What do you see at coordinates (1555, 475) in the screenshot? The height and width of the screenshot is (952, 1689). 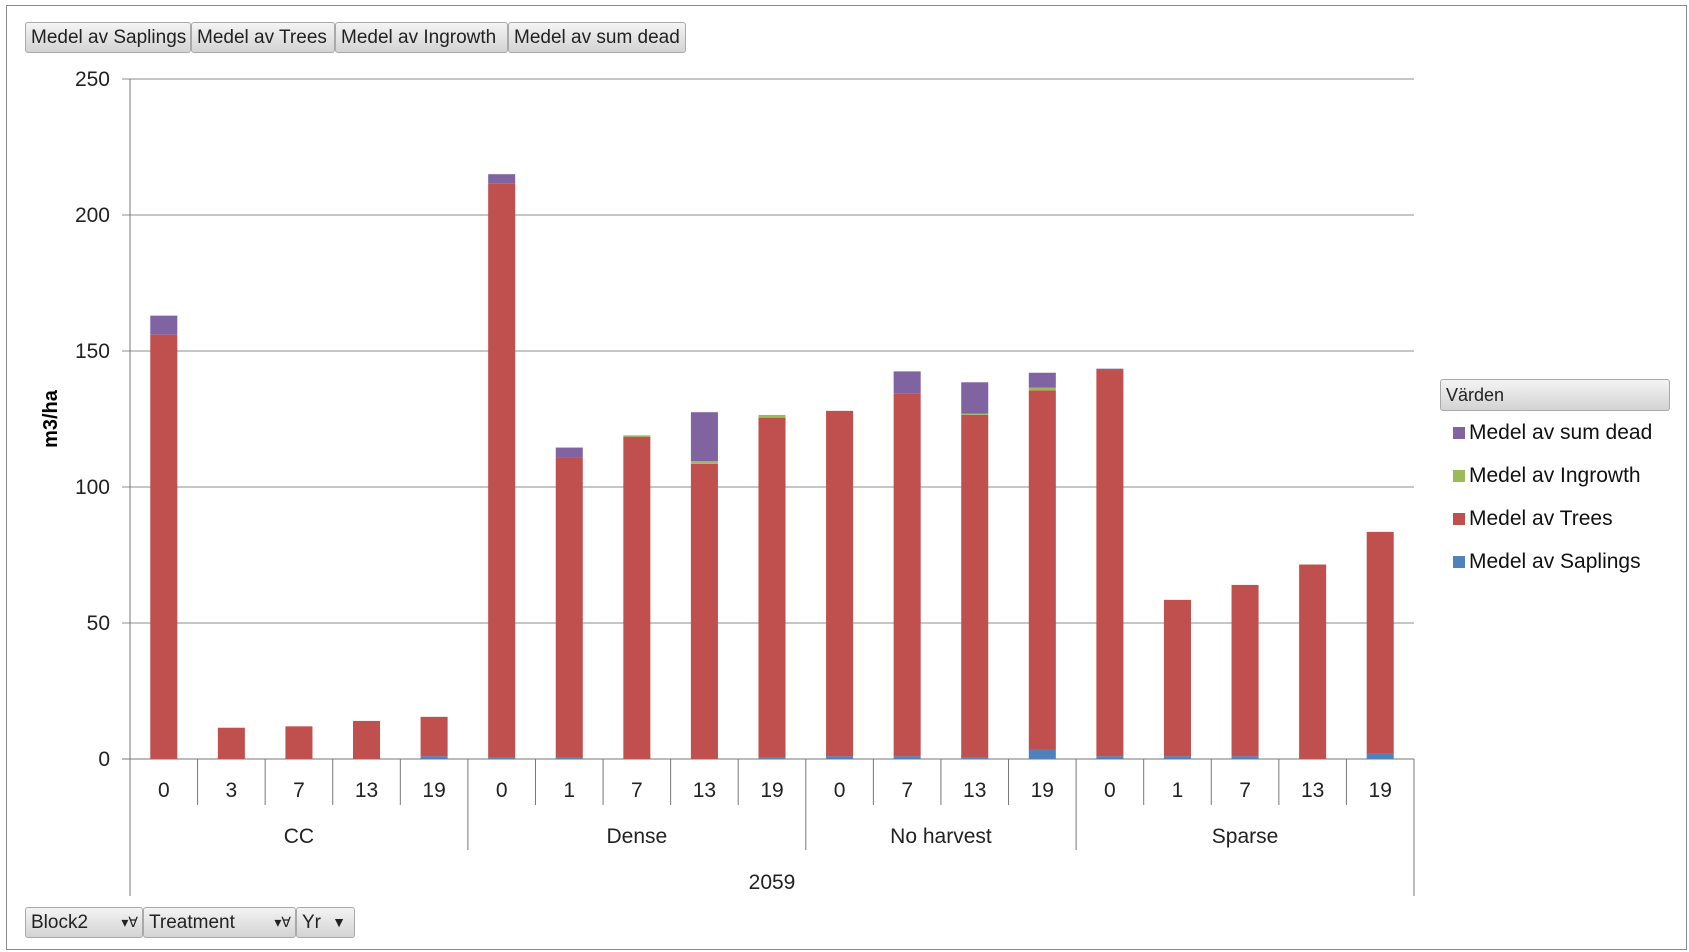 I see `legend-item: Medel av Ingrowth` at bounding box center [1555, 475].